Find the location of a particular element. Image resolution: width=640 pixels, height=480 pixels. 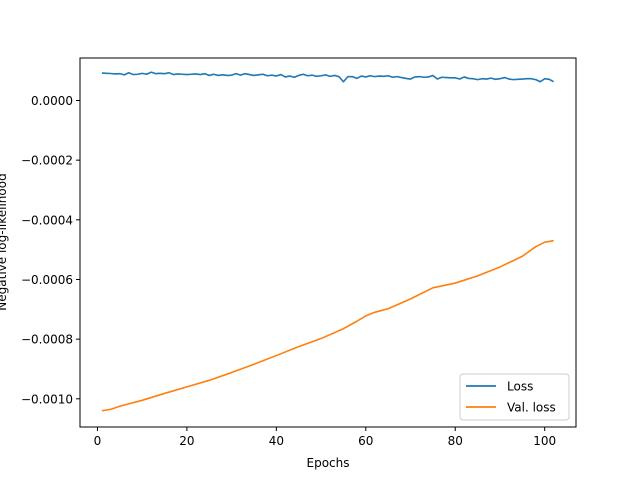

x-tick-label: 0 is located at coordinates (98, 441).